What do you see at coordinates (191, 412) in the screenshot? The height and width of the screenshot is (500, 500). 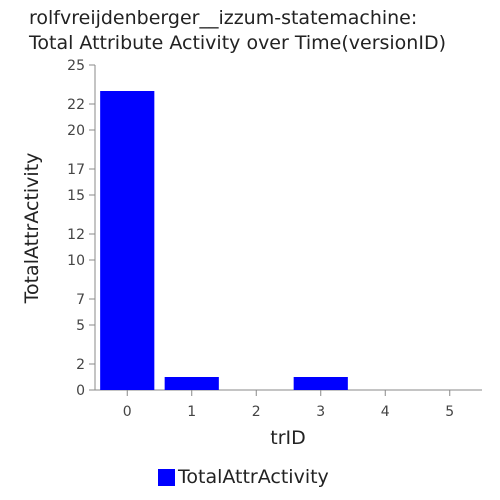 I see `x-tick-label: 1` at bounding box center [191, 412].